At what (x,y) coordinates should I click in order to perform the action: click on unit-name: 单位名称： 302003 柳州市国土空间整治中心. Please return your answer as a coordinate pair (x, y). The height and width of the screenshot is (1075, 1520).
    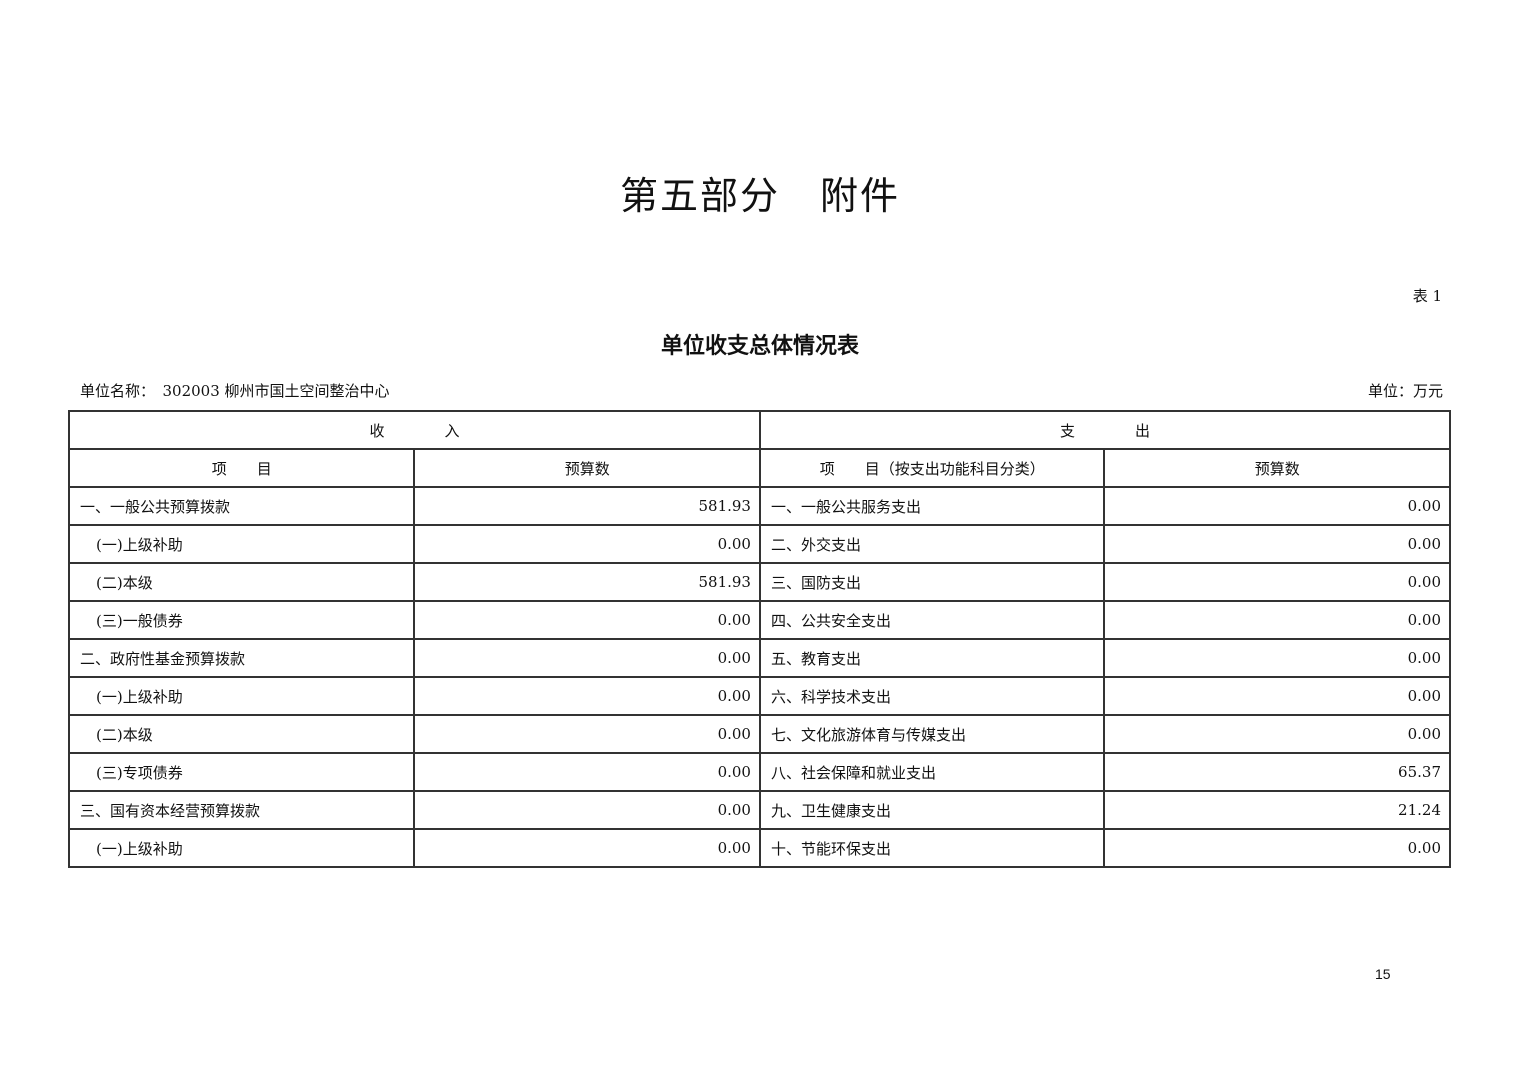
    Looking at the image, I should click on (235, 391).